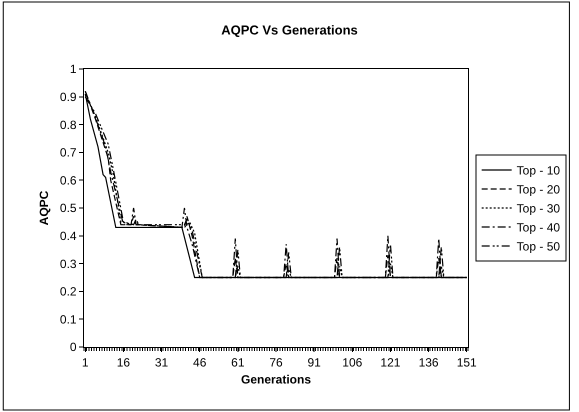 Image resolution: width=579 pixels, height=412 pixels. I want to click on x-tick-label: 61, so click(238, 362).